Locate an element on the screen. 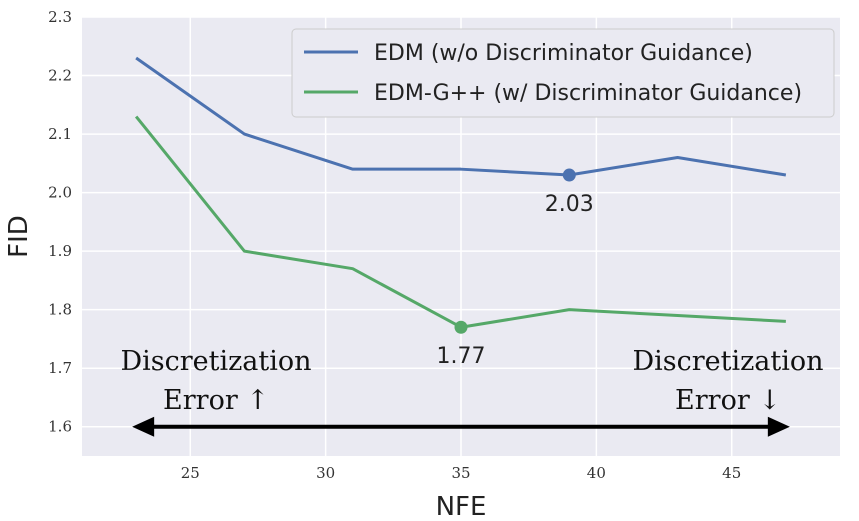 The height and width of the screenshot is (521, 859). legend-box is located at coordinates (563, 73).